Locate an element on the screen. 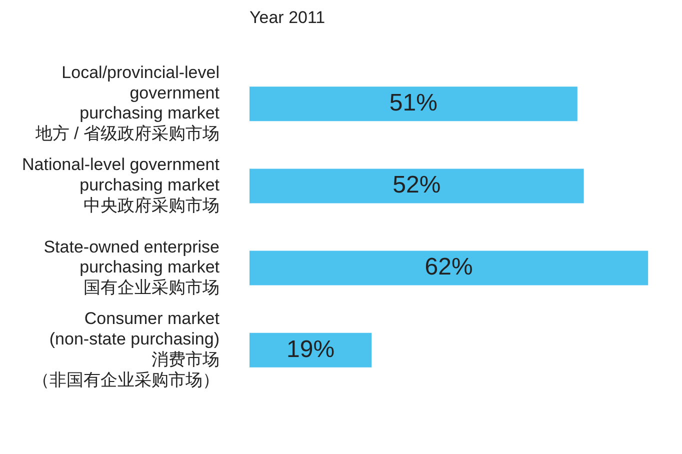  data-label: 52% is located at coordinates (416, 185).